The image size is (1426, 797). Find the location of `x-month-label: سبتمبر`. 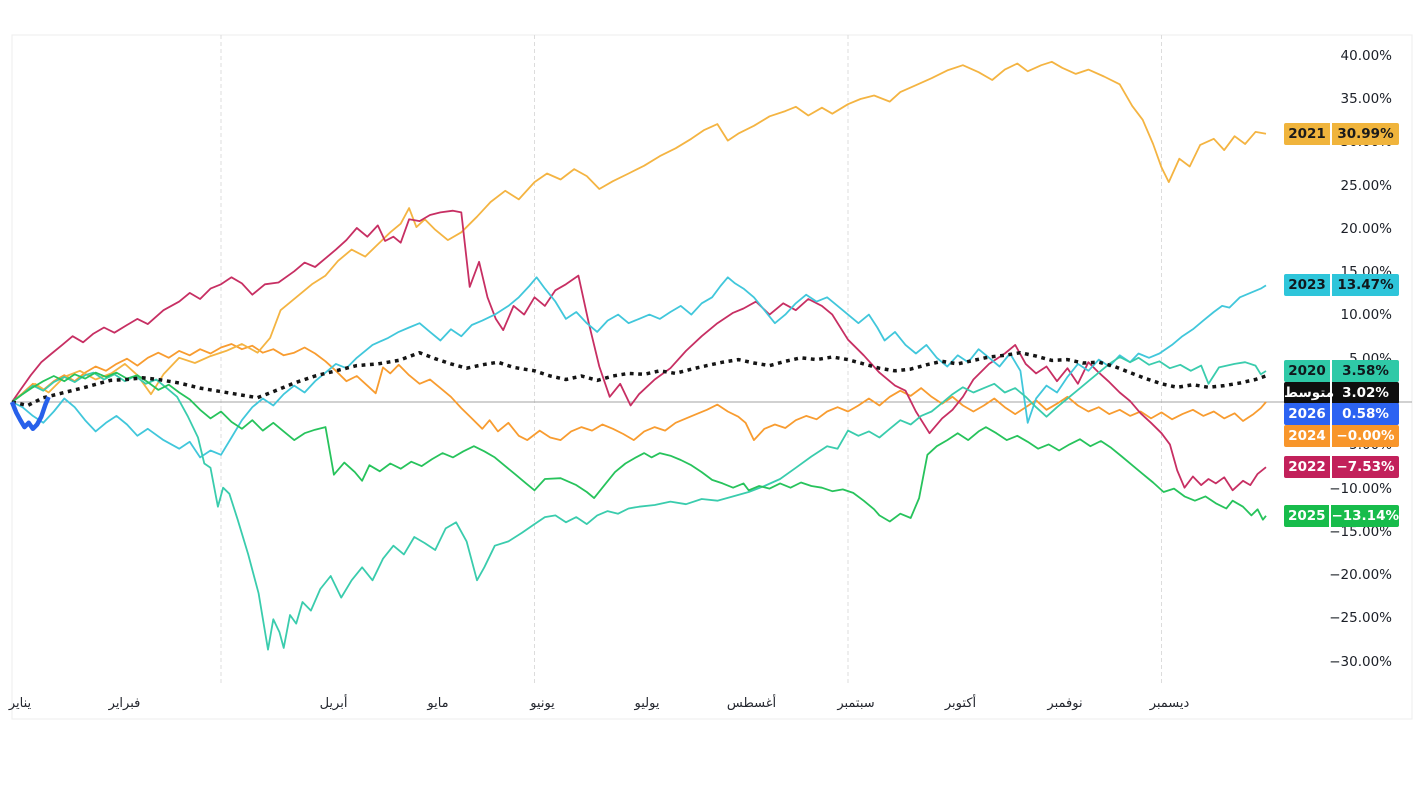

x-month-label: سبتمبر is located at coordinates (856, 703).